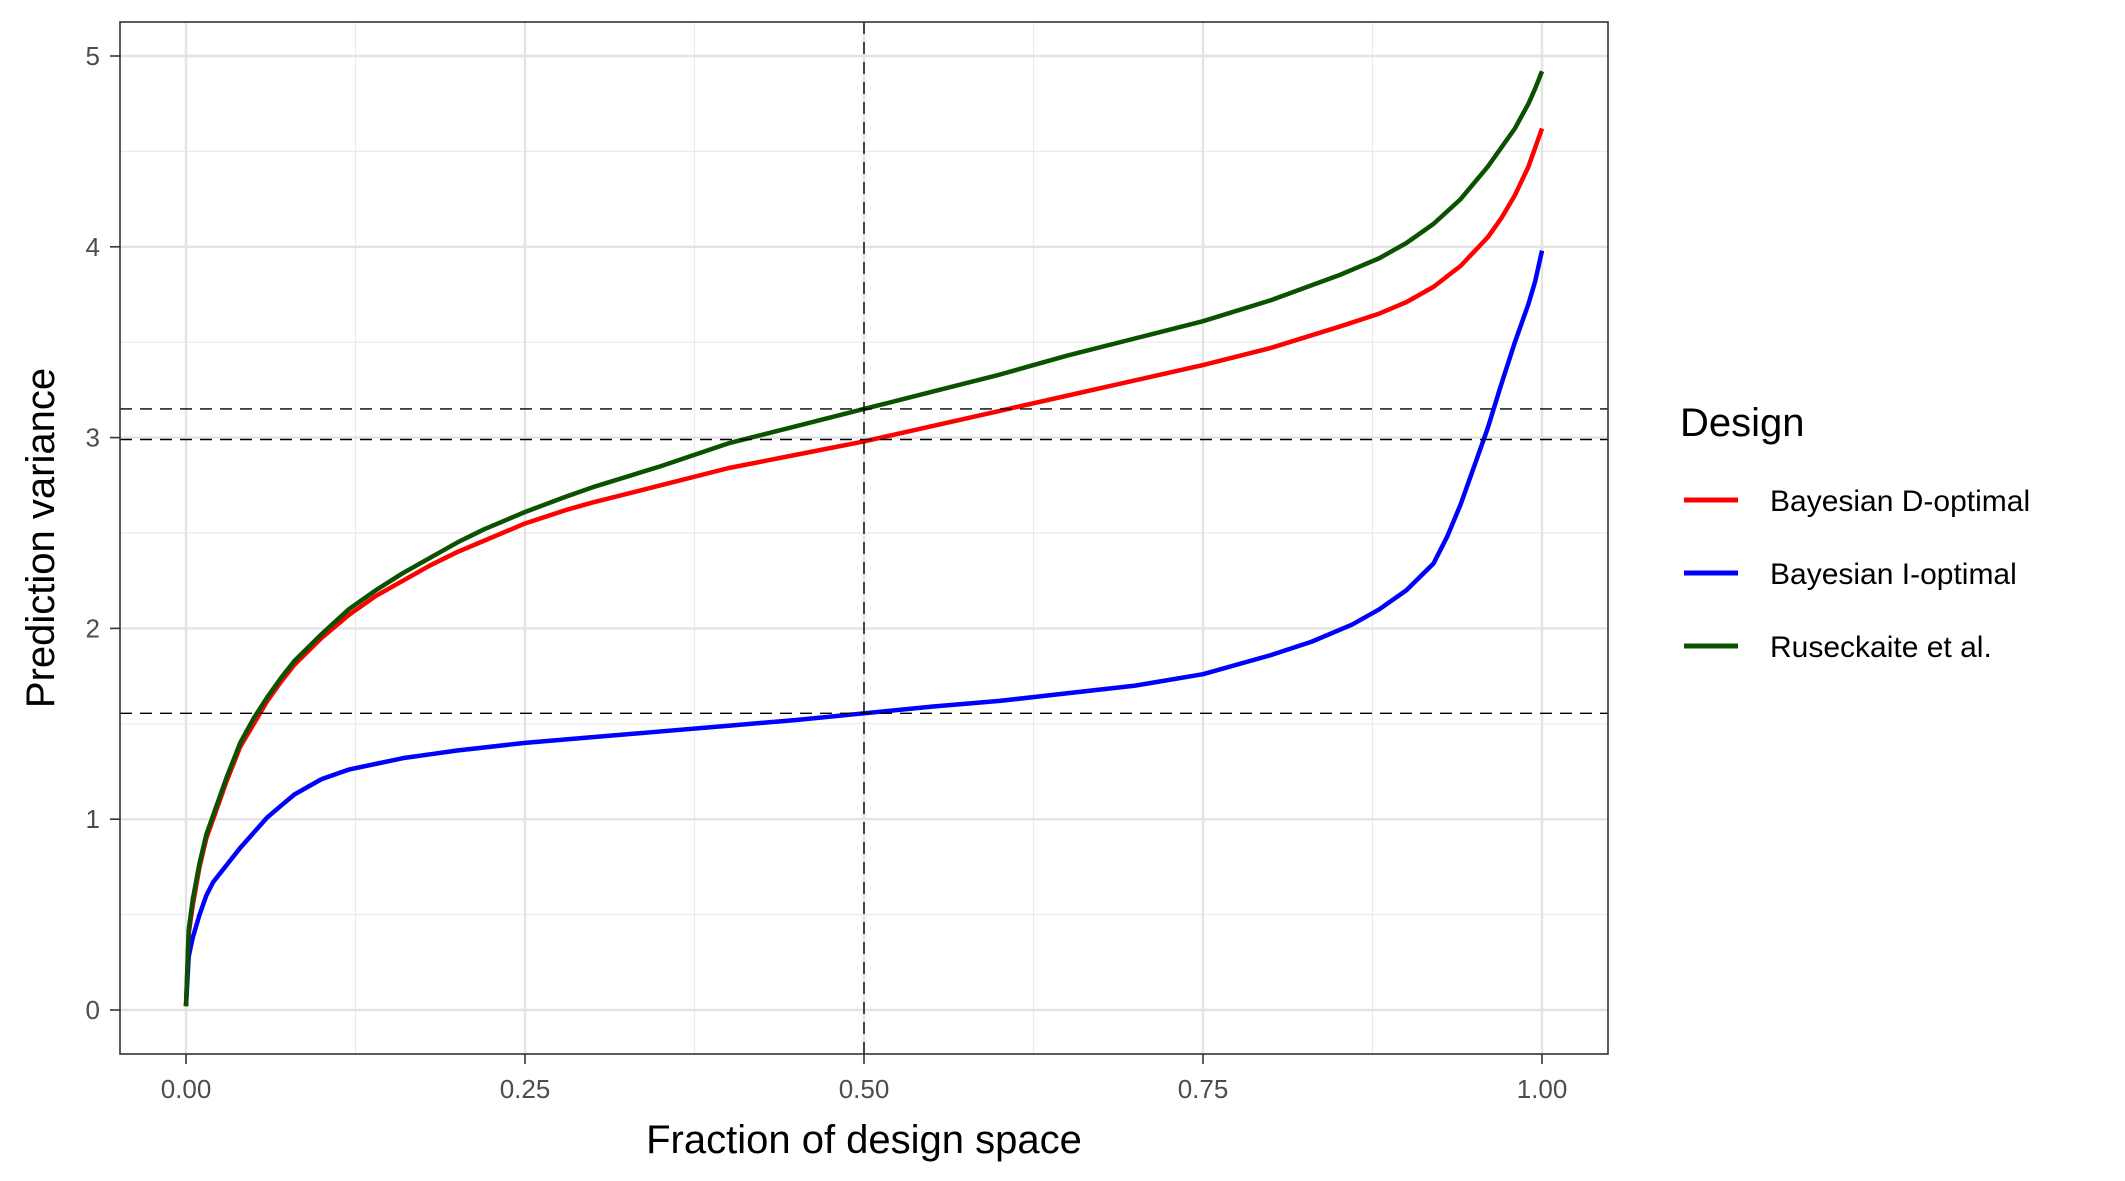  Describe the element at coordinates (525, 1089) in the screenshot. I see `x-tick-label: 0.25` at that location.